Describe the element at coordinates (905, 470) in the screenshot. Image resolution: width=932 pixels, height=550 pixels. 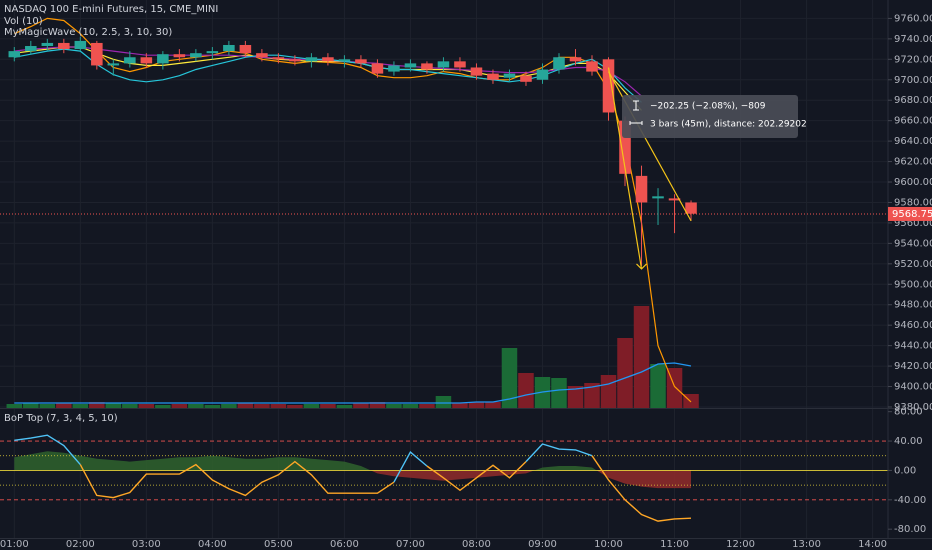
I see `y-tick-label: 0.00` at that location.